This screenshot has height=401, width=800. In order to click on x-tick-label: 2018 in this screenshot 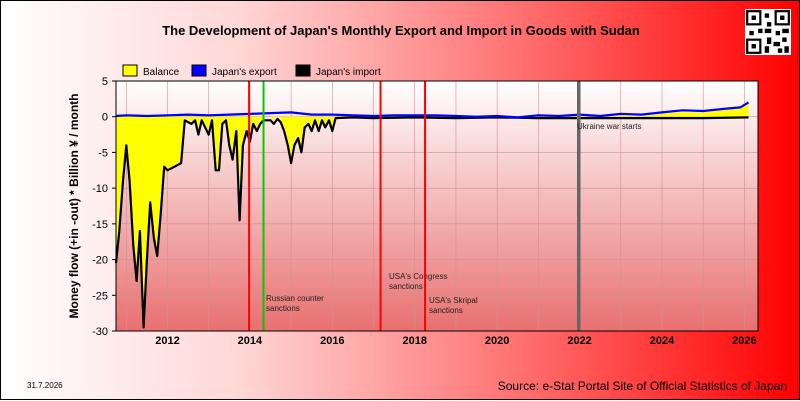, I will do `click(415, 341)`.